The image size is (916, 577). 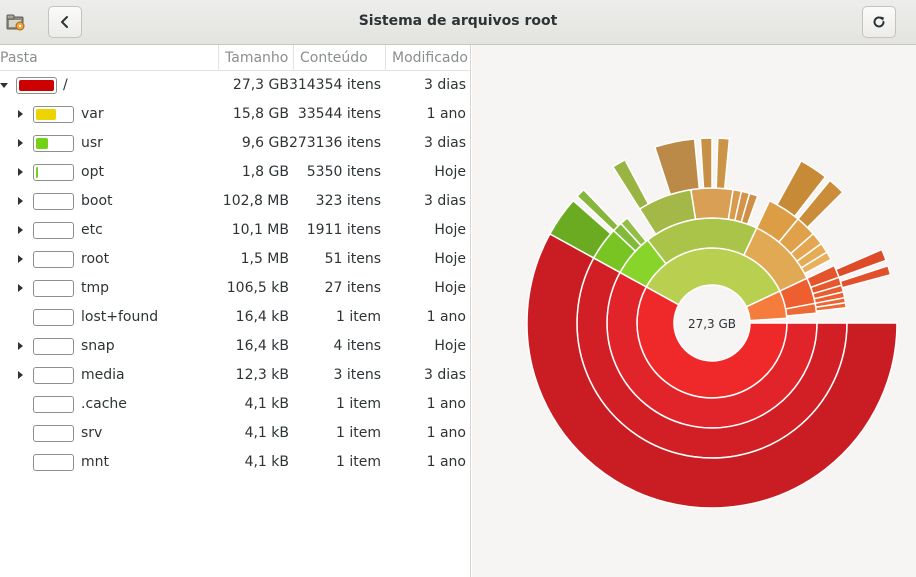 I want to click on table-row: mnt 4,1 kB 1 item 1 ano, so click(x=235, y=462).